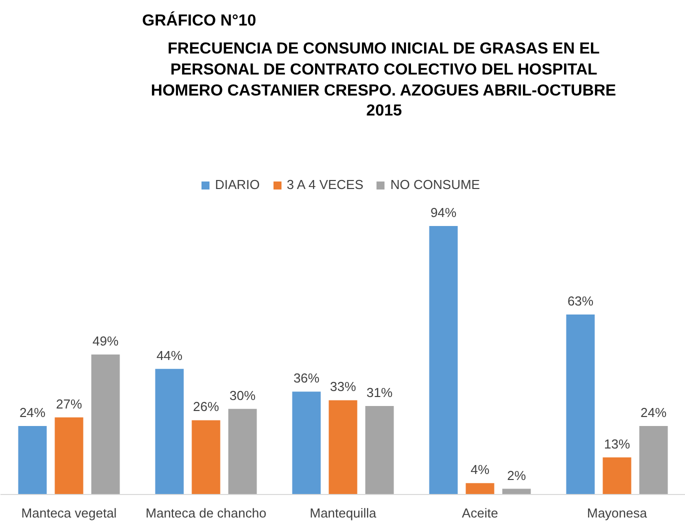 The image size is (685, 529). Describe the element at coordinates (237, 184) in the screenshot. I see `legend-label: DIARIO` at that location.